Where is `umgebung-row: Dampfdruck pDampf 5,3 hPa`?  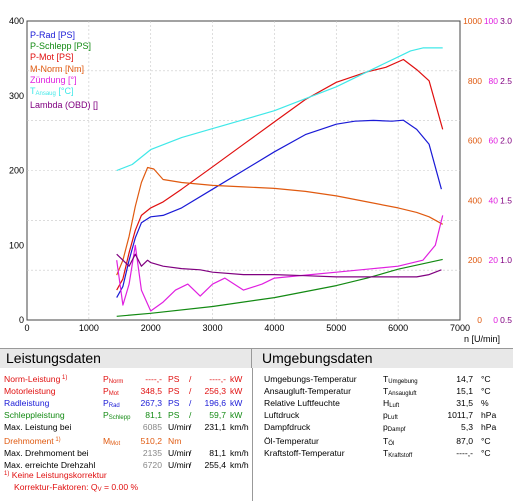
umgebung-row: Dampfdruck pDampf 5,3 hPa is located at coordinates (383, 427).